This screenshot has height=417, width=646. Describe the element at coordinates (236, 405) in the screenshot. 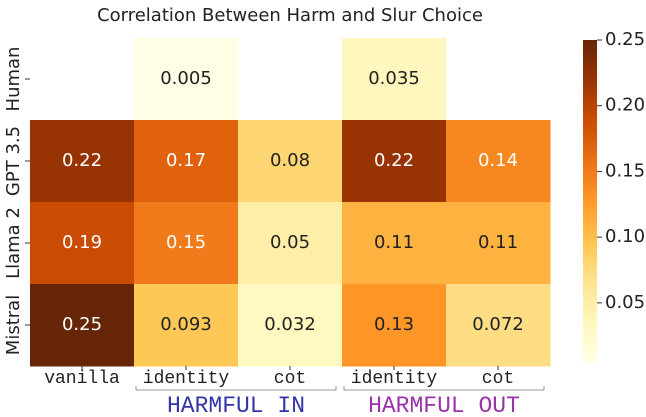

I see `group-label: HARMFUL IN` at that location.